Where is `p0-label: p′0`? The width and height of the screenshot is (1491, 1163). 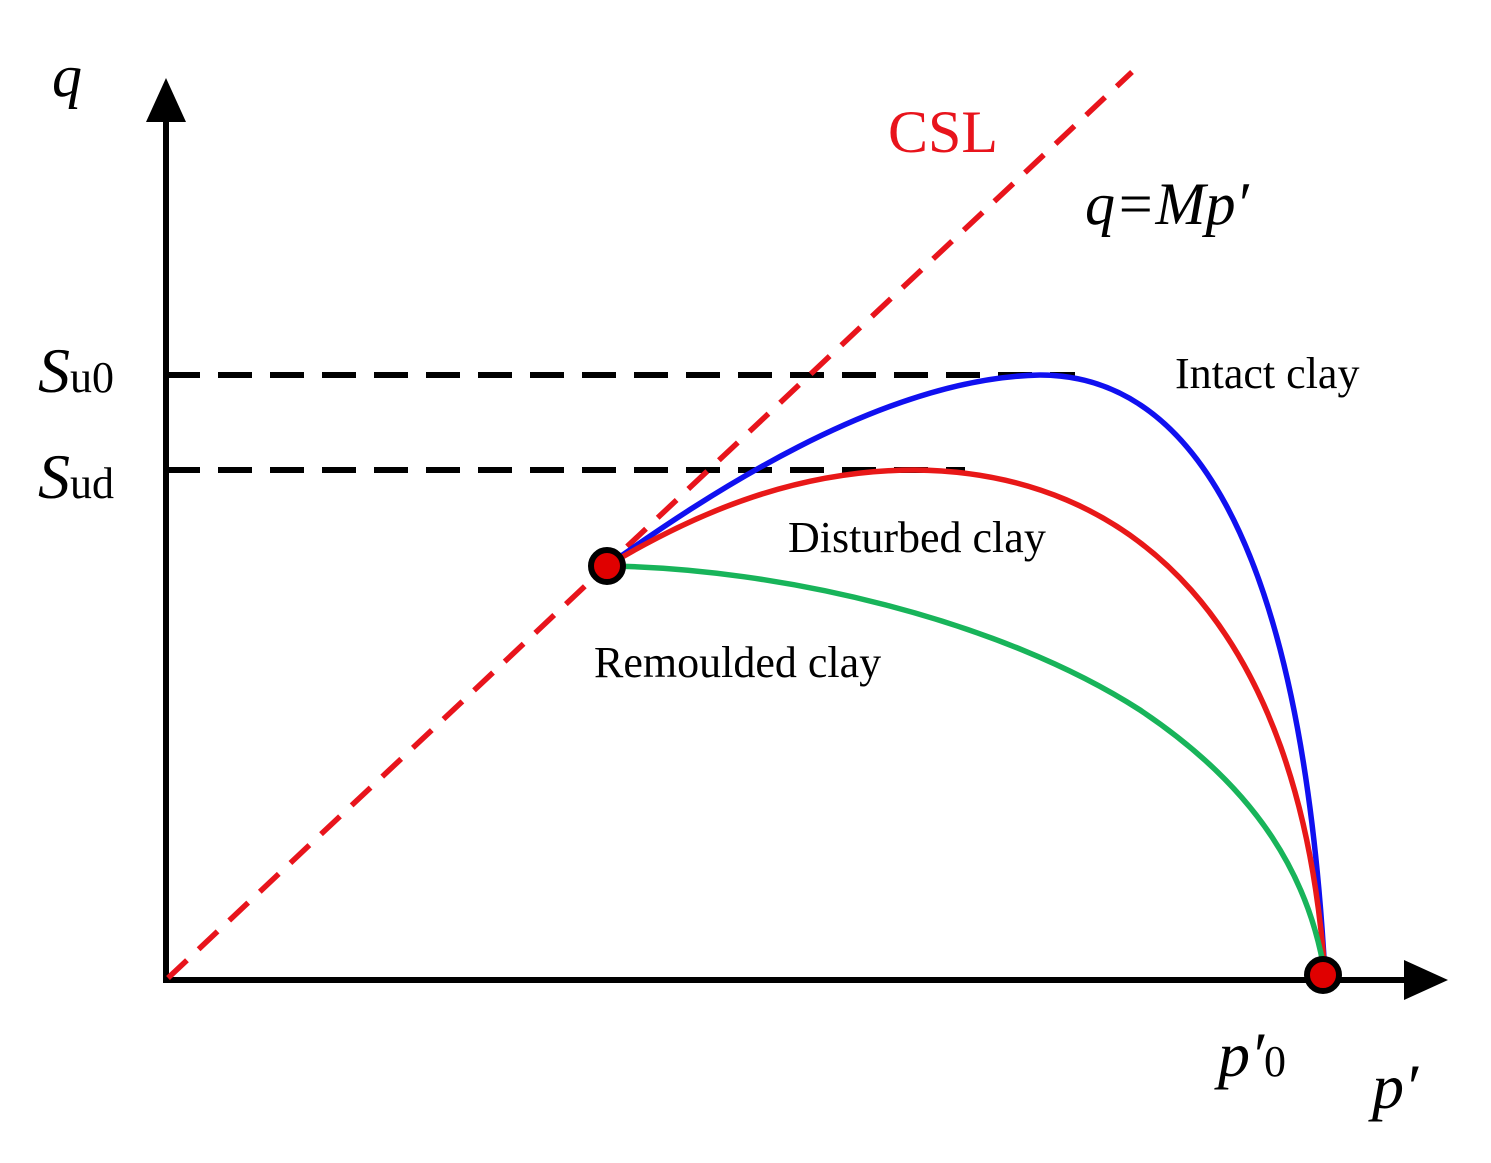 p0-label: p′0 is located at coordinates (1250, 1054).